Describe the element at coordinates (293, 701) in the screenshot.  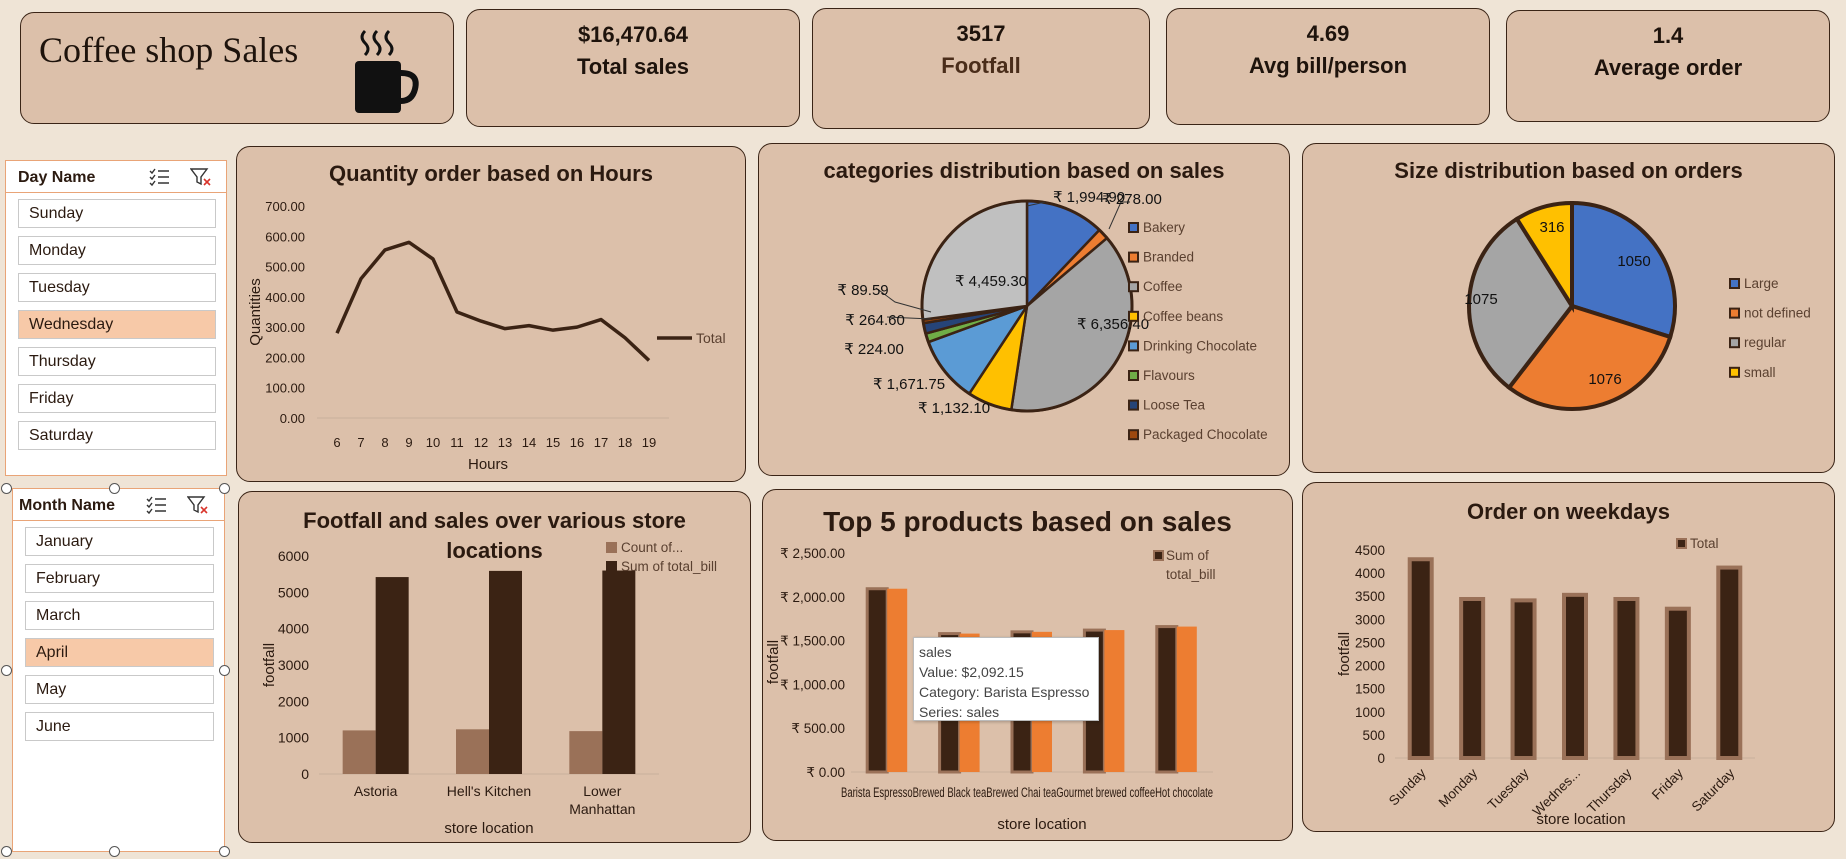
I see `y-tick-label: 2000` at that location.